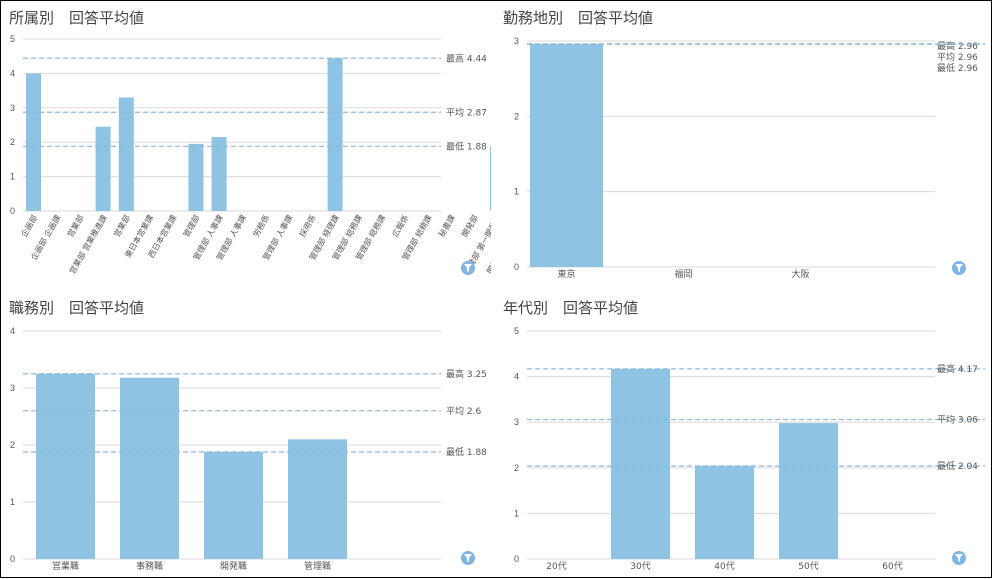 Image resolution: width=992 pixels, height=579 pixels. I want to click on x-tick-label: 企画部, so click(29, 226).